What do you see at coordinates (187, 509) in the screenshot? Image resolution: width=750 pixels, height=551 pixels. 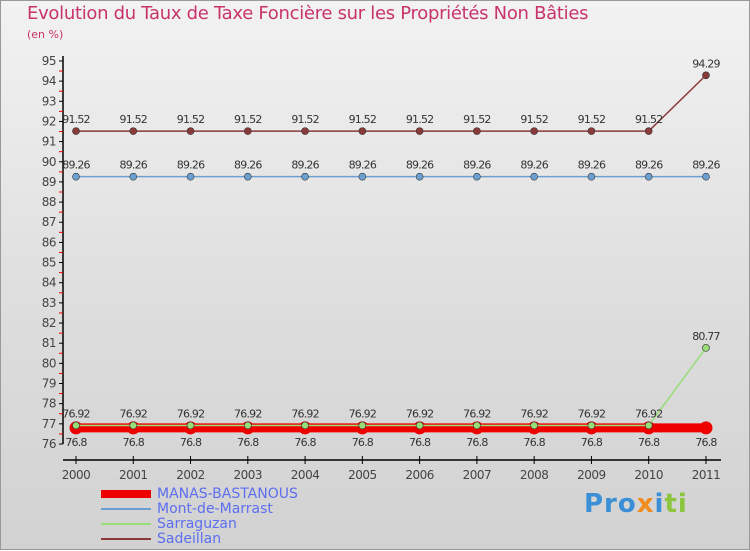 I see `legend-item-1: Mont-de-Marrast` at bounding box center [187, 509].